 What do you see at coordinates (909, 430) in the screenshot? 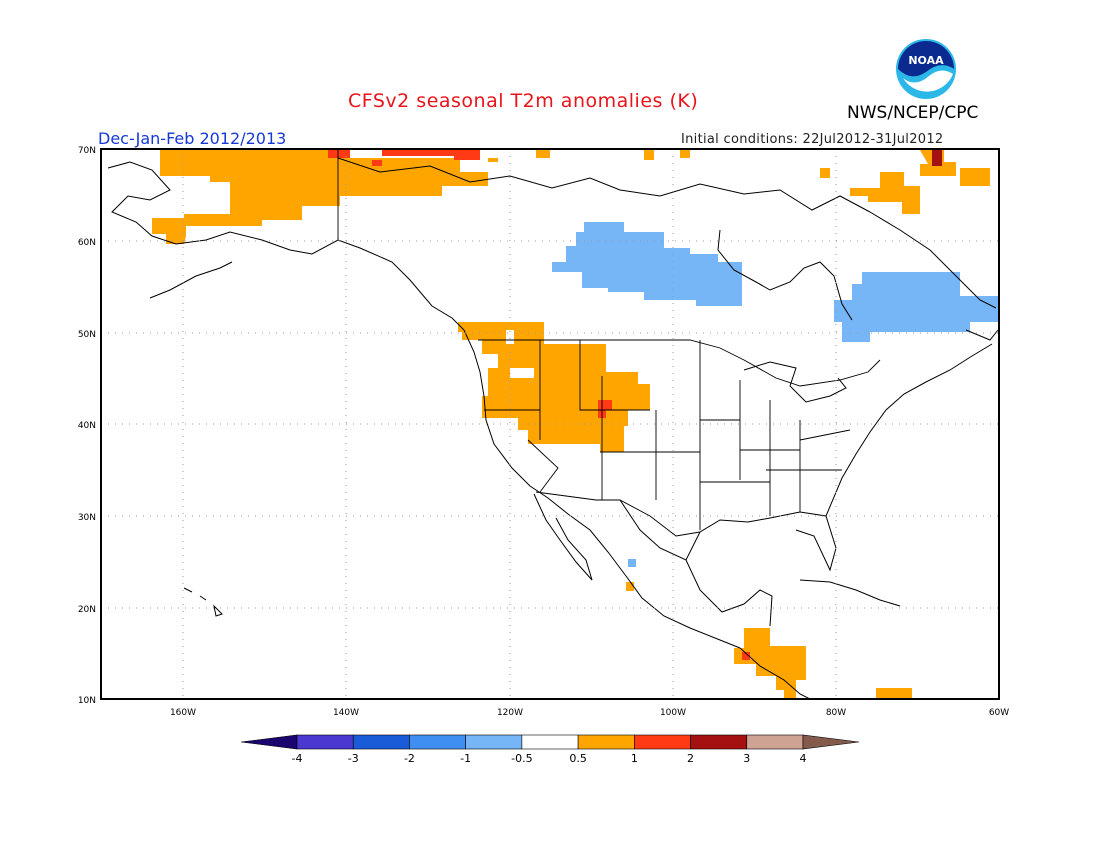
I see `coast-east-us` at bounding box center [909, 430].